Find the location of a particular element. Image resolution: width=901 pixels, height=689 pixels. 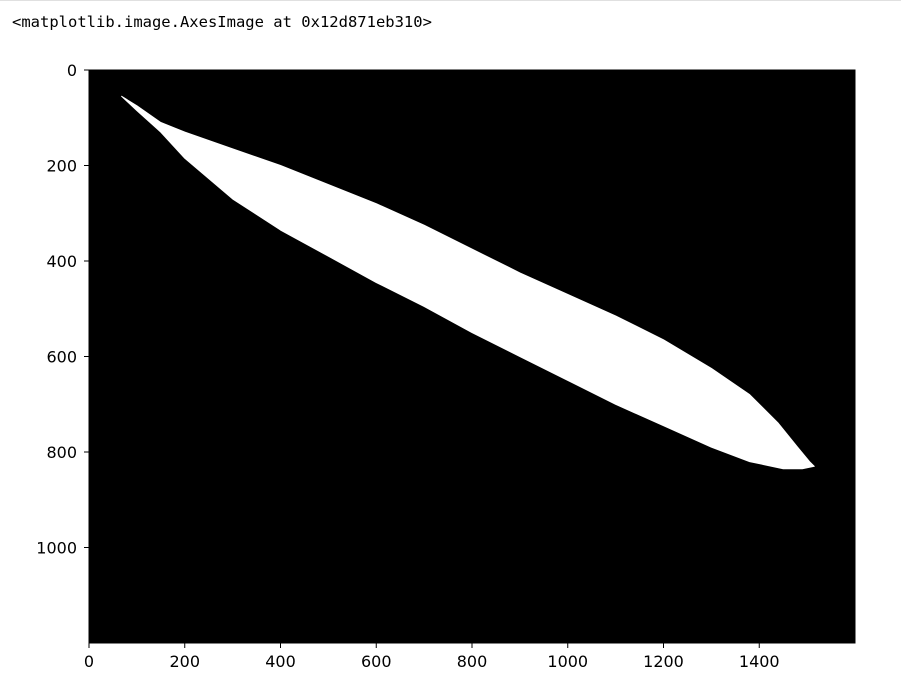

x-tick-label: 1400 is located at coordinates (759, 661).